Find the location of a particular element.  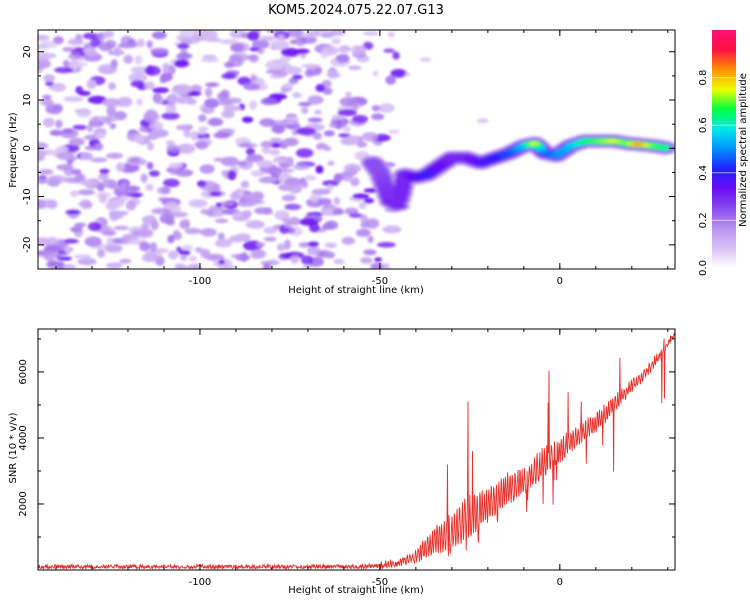

colorbar-tick-label: 0.6 is located at coordinates (703, 125).